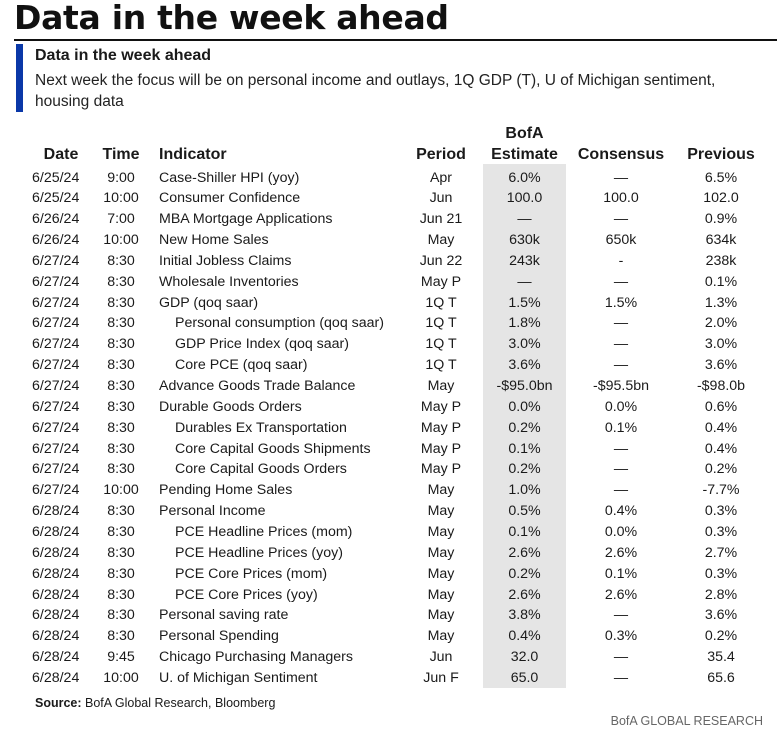  I want to click on title-divider, so click(395, 40).